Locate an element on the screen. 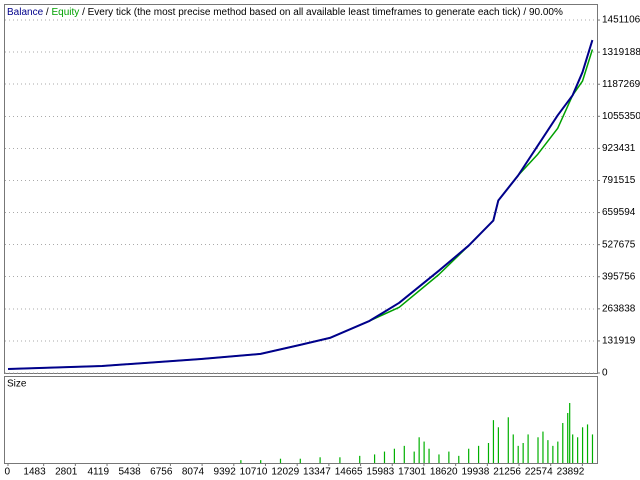  x-tick-label: 5438 is located at coordinates (129, 472).